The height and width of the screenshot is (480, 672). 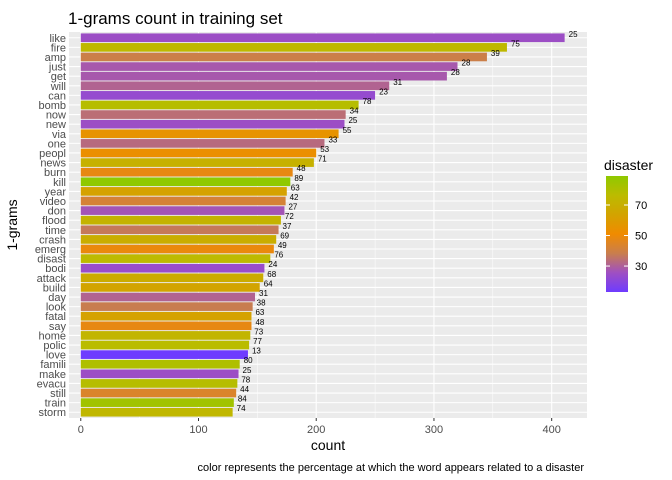 What do you see at coordinates (55, 317) in the screenshot?
I see `category-label: fatal` at bounding box center [55, 317].